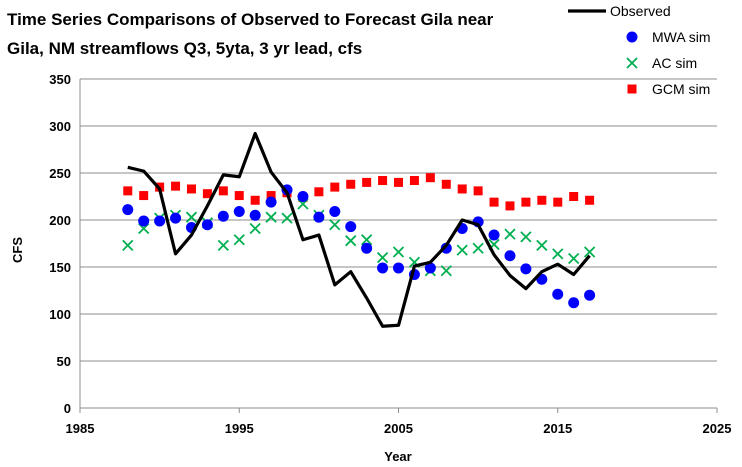 This screenshot has width=742, height=467. What do you see at coordinates (681, 89) in the screenshot?
I see `legend-label-gcm-sim: GCM sim` at bounding box center [681, 89].